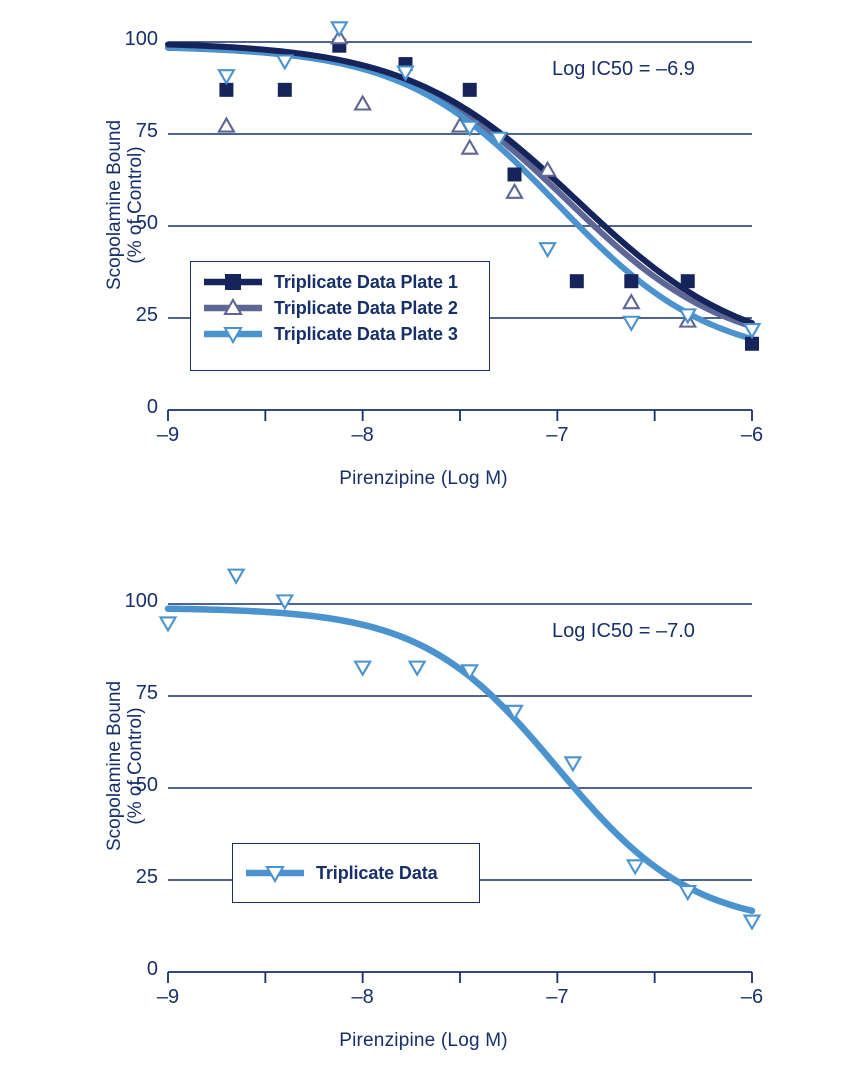  I want to click on bottom-panel-ic50-annotation: Log IC50 = –7.0, so click(623, 631).